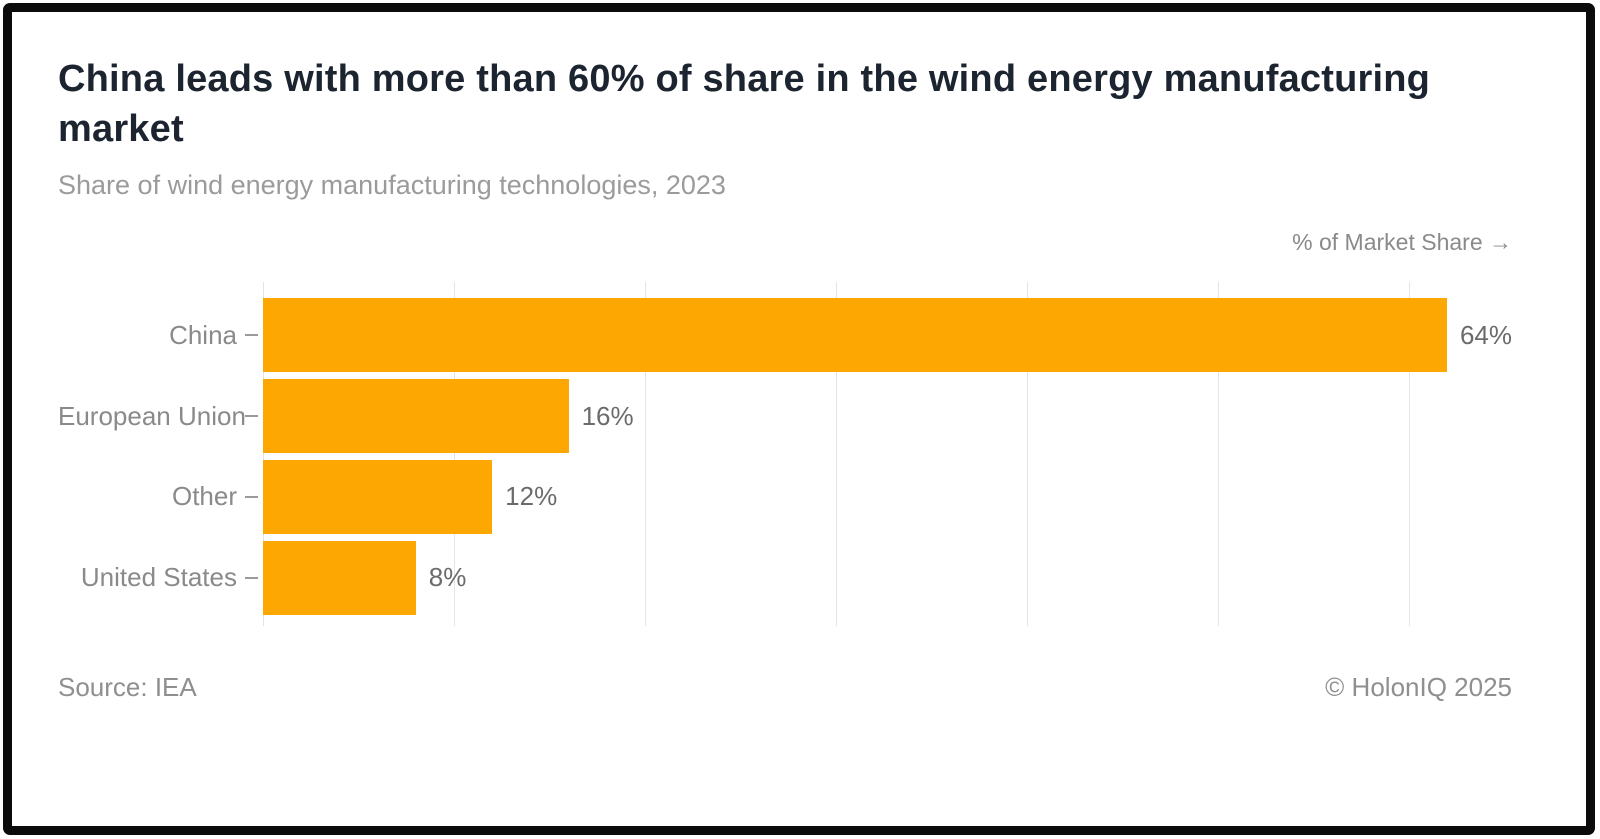  What do you see at coordinates (607, 415) in the screenshot?
I see `value-label: 16%` at bounding box center [607, 415].